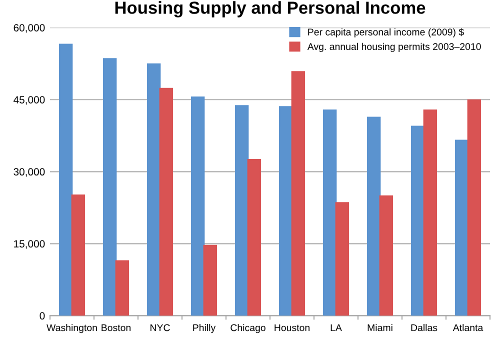 The width and height of the screenshot is (500, 345). What do you see at coordinates (29, 172) in the screenshot?
I see `y-tick-label: 30,000` at bounding box center [29, 172].